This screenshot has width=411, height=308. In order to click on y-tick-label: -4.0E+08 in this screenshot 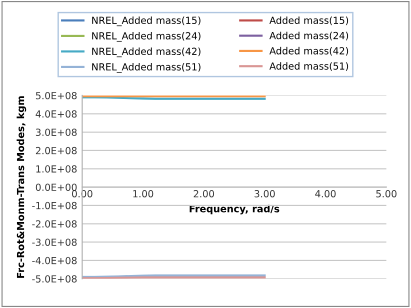, I will do `click(54, 260)`.